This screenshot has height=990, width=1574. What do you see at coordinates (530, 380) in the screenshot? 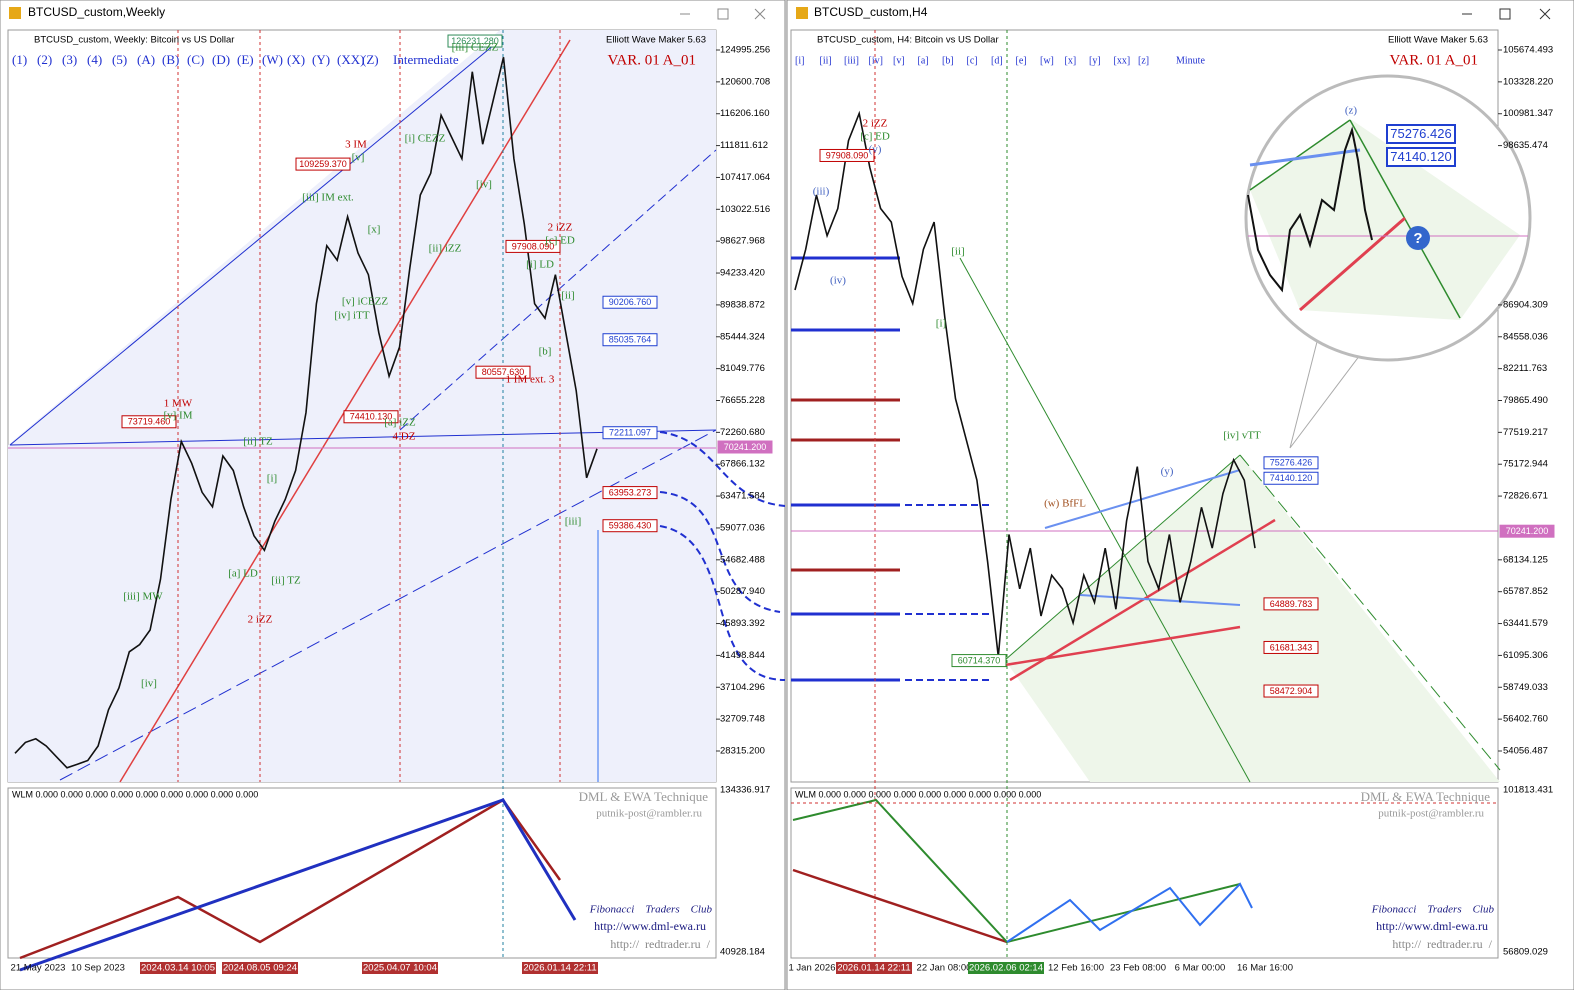
I see `wave-label: 1 IM ext. 3` at bounding box center [530, 380].